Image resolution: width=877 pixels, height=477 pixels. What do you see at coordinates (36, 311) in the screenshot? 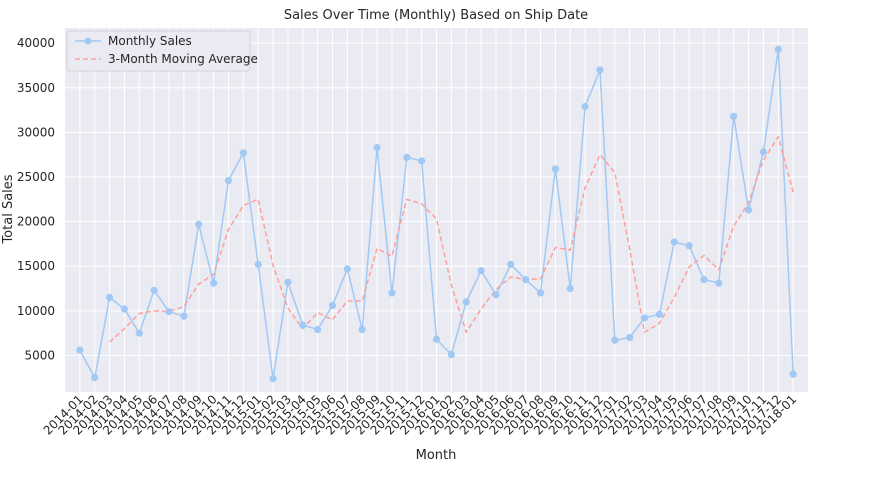
I see `y-tick-label: 10000` at bounding box center [36, 311].